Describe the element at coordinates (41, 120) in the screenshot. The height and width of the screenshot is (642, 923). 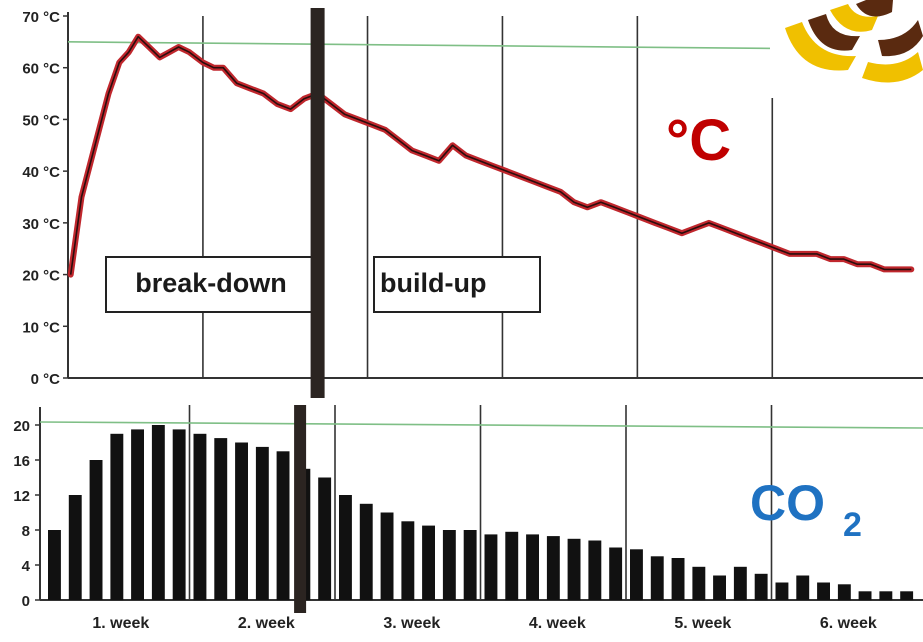
I see `temperature-y-tick-label: 50 °C` at that location.